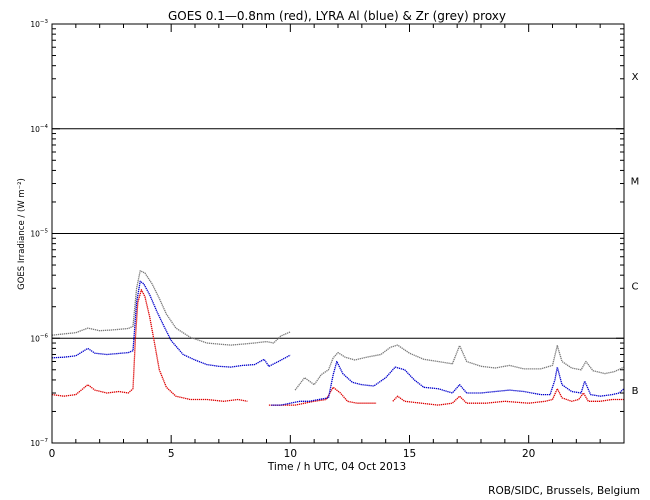  Describe the element at coordinates (22, 234) in the screenshot. I see `y-axis-label: GOES Irradiance / (W m⁻²)` at that location.